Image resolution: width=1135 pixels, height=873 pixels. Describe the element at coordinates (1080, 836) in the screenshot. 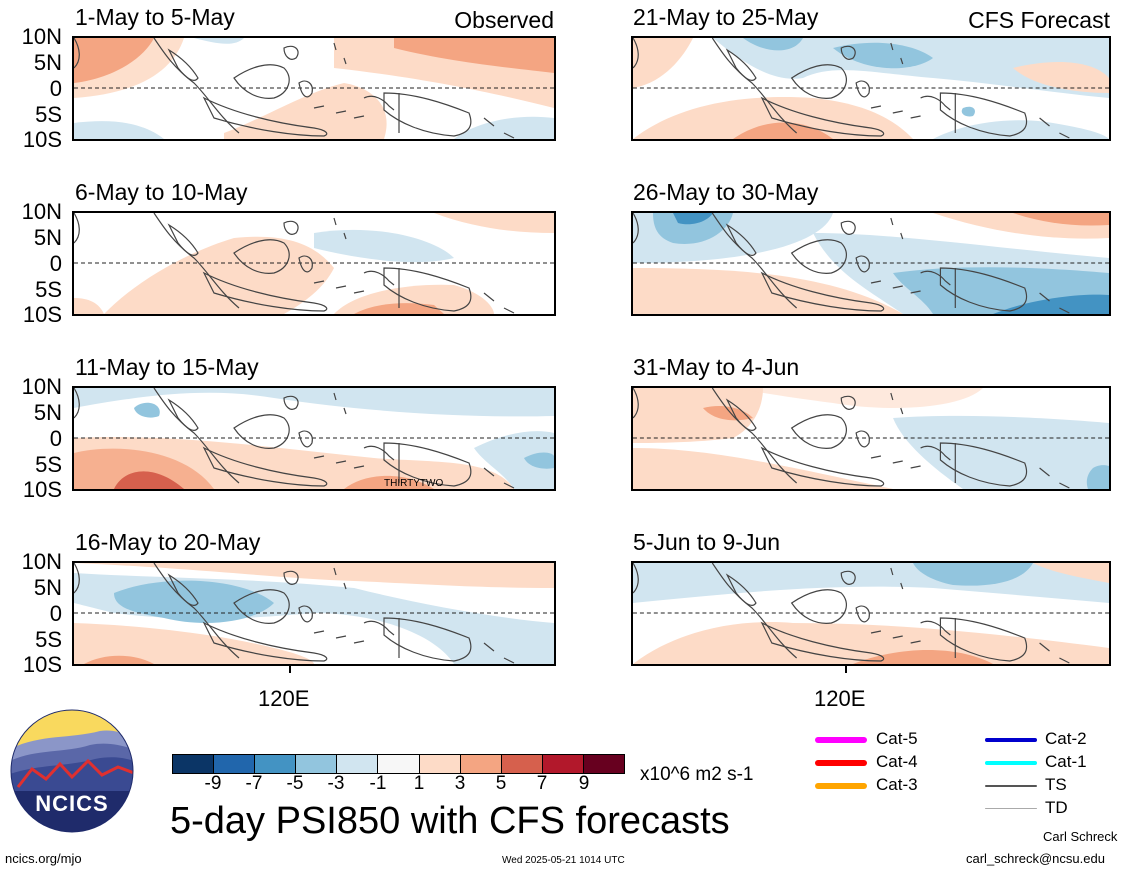

I see `footer-author: Carl Schreck` at that location.